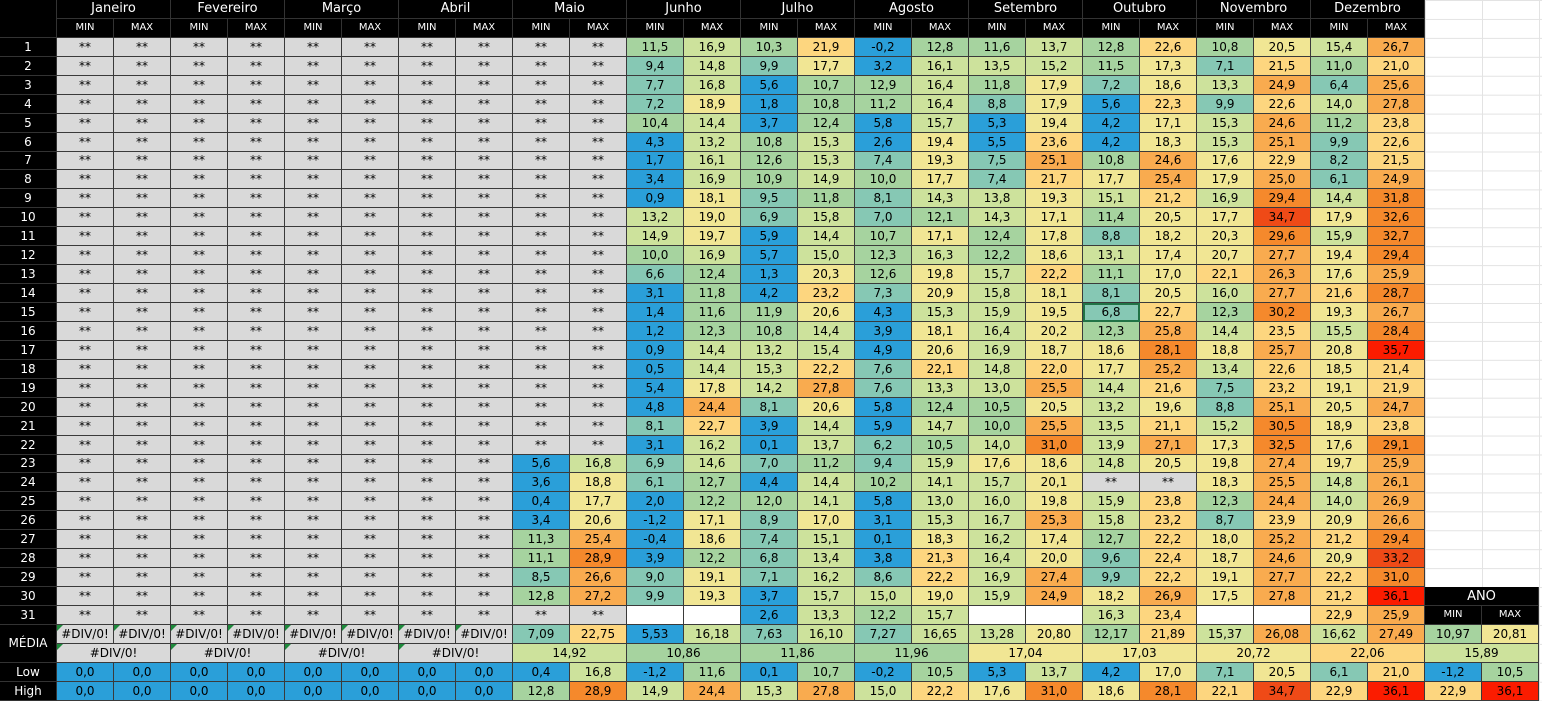 The width and height of the screenshot is (1542, 701). Describe the element at coordinates (1225, 237) in the screenshot. I see `cell: 20,3` at that location.